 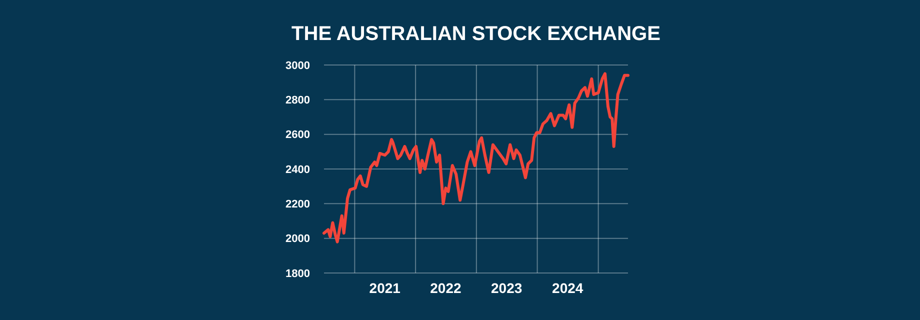 What do you see at coordinates (506, 288) in the screenshot?
I see `x-tick-label: 2023` at bounding box center [506, 288].